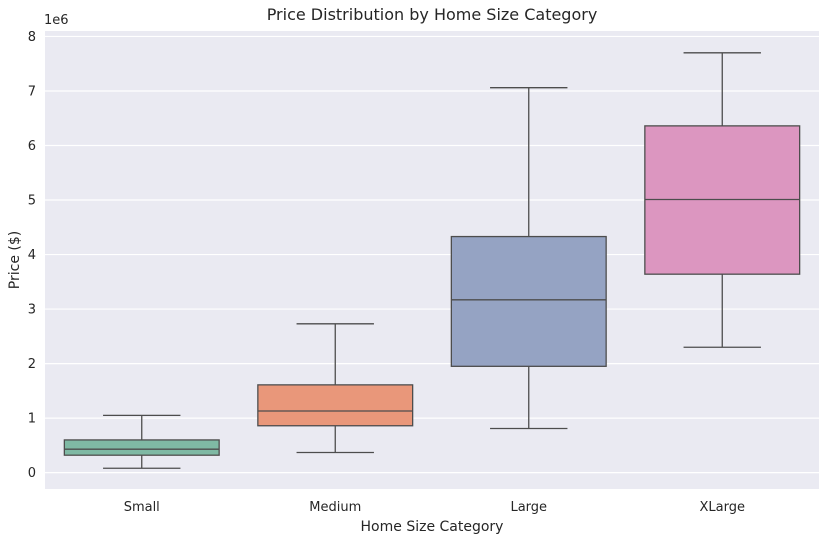  Describe the element at coordinates (432, 527) in the screenshot. I see `x-axis-label: Home Size Category` at that location.